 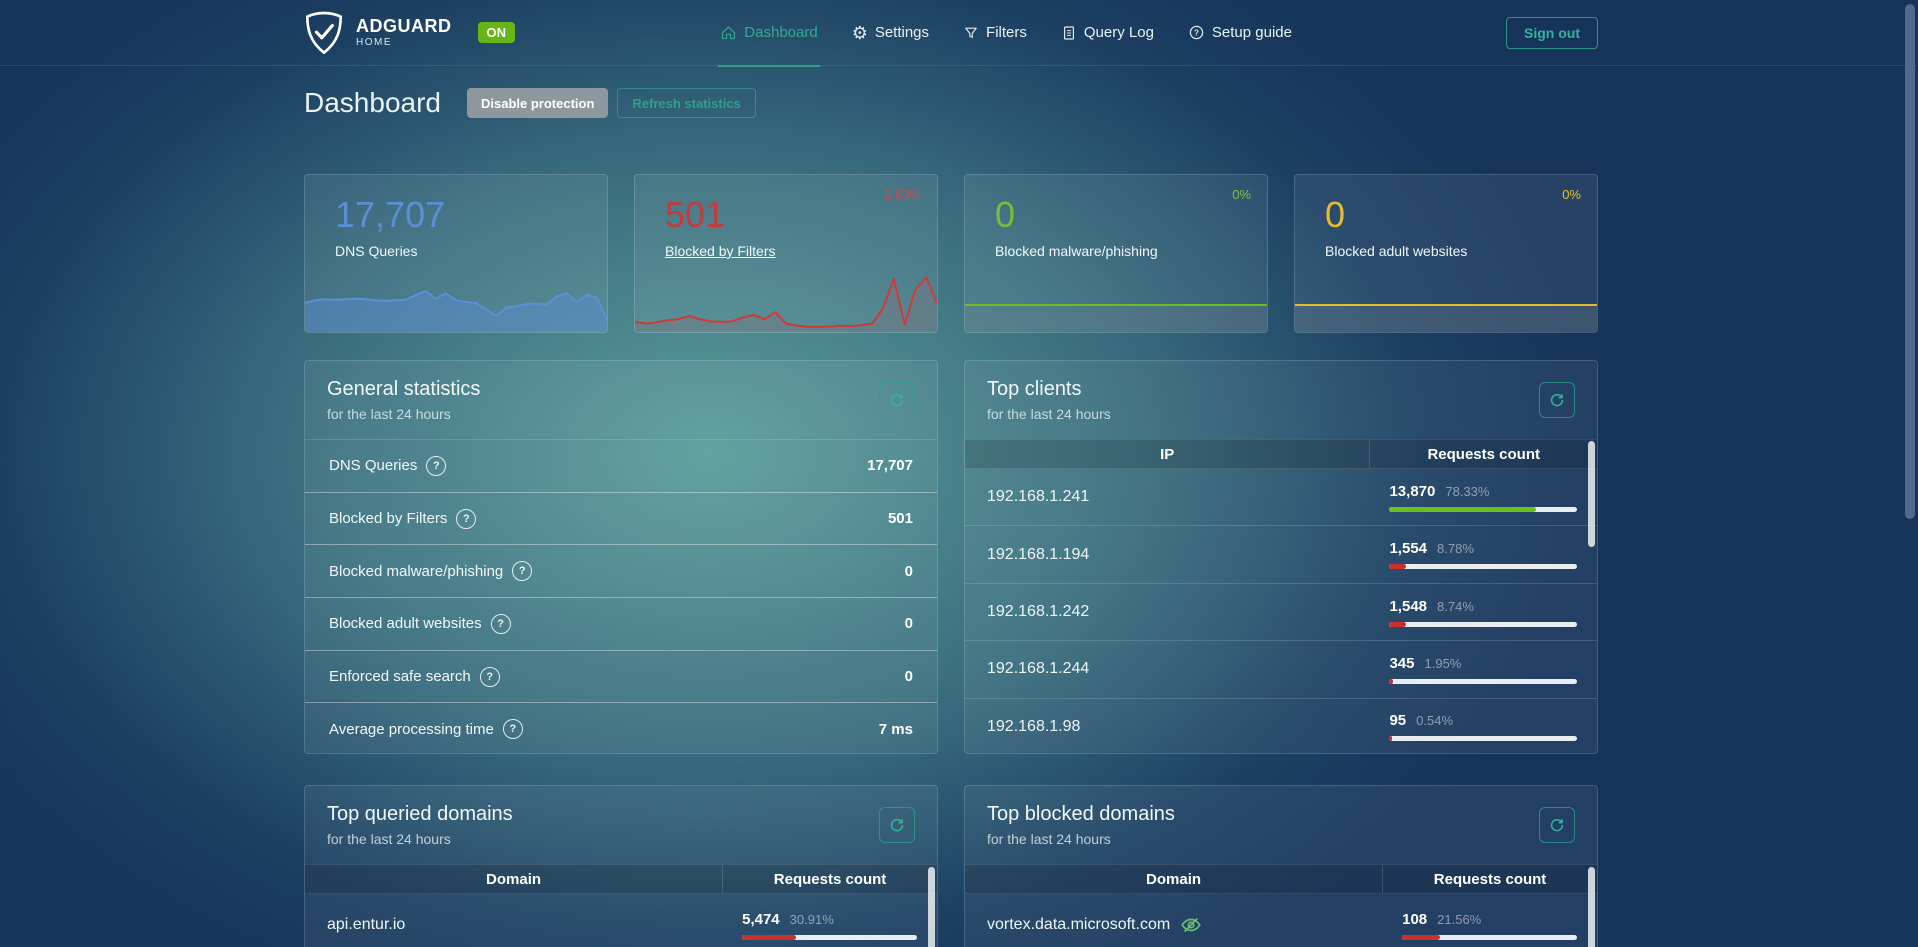 I want to click on stat-row: Blocked malware/phishing? 0, so click(x=621, y=570).